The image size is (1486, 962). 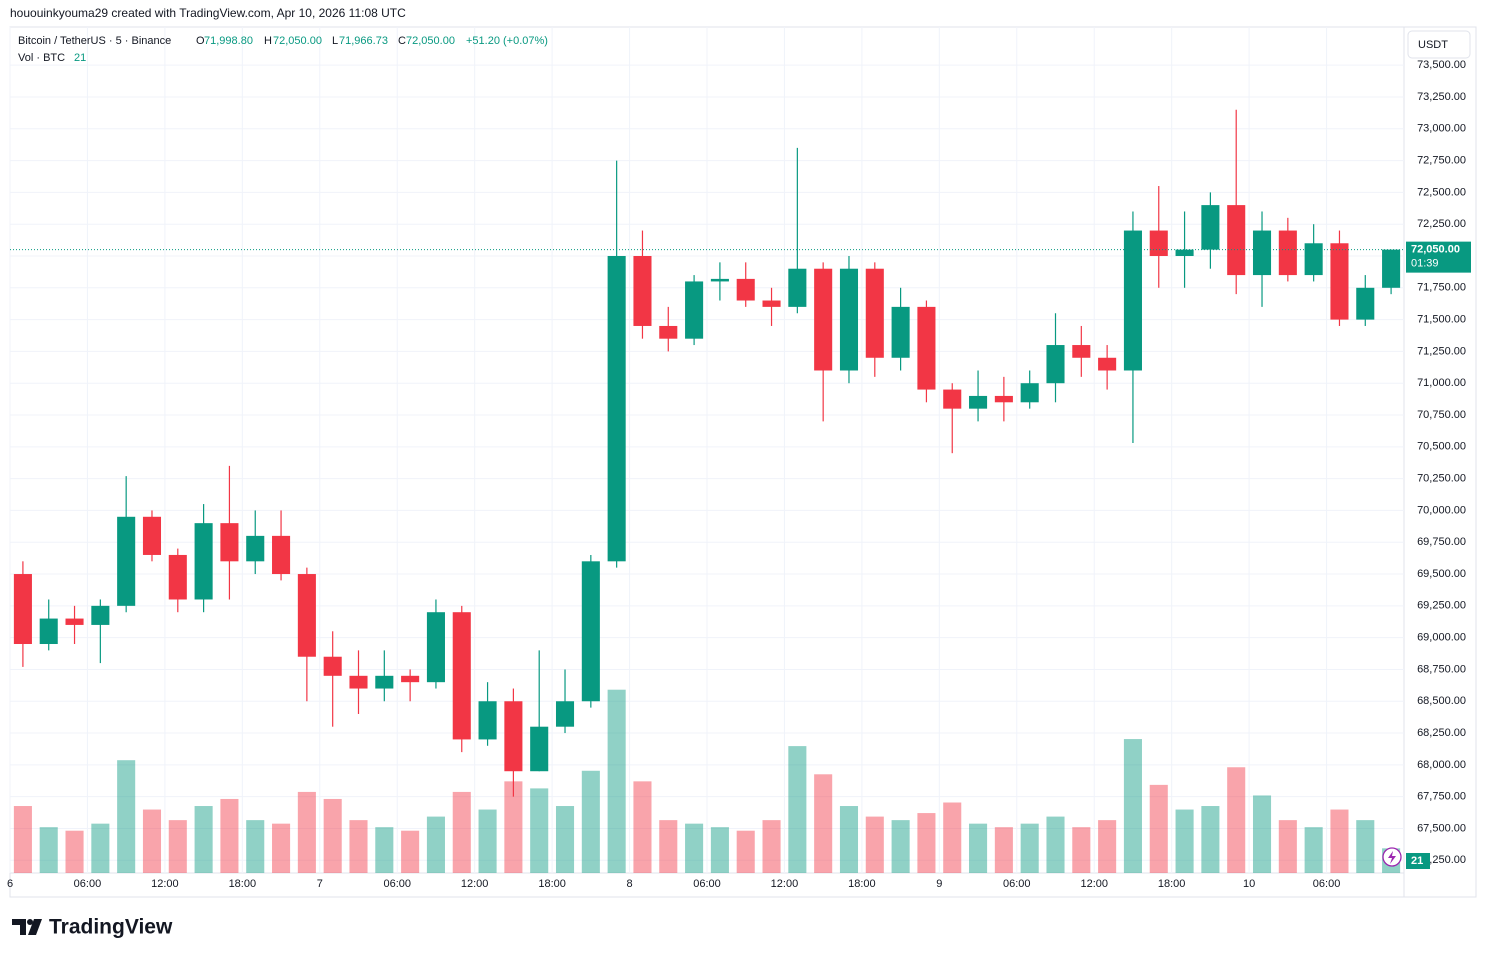 I want to click on y-tick-label: 70,500.00, so click(x=1441, y=447).